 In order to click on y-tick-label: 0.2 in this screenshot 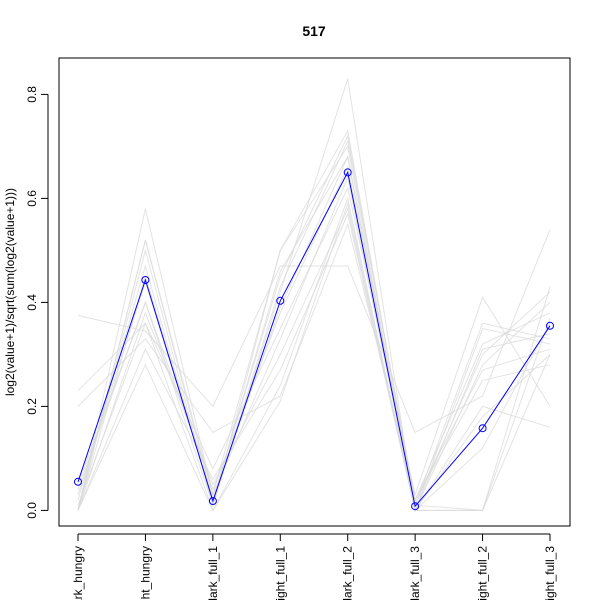, I will do `click(32, 406)`.